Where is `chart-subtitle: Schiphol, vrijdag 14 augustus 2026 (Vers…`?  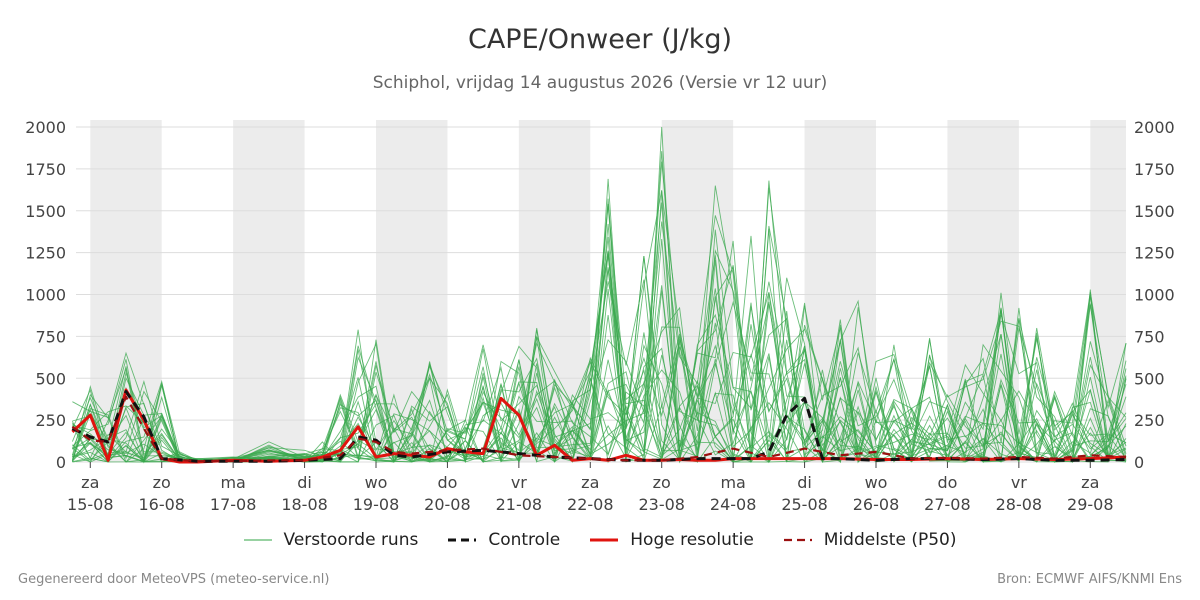 chart-subtitle: Schiphol, vrijdag 14 augustus 2026 (Vers… is located at coordinates (600, 83).